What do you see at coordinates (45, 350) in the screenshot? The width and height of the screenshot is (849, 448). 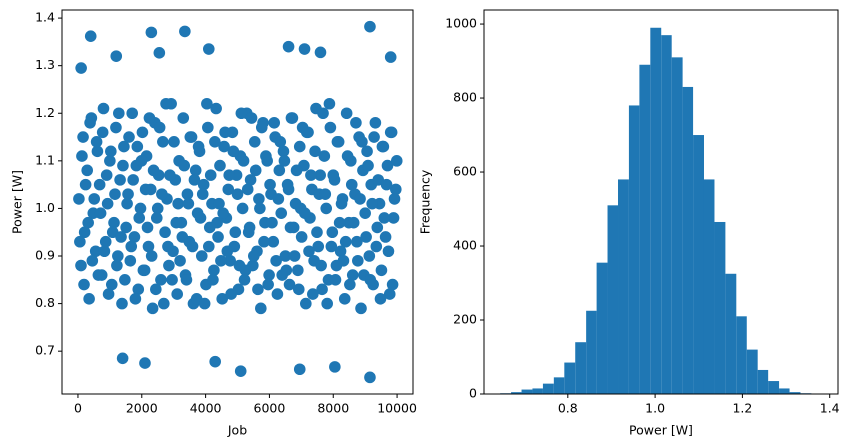 I see `y-tick-label: 0.7` at bounding box center [45, 350].